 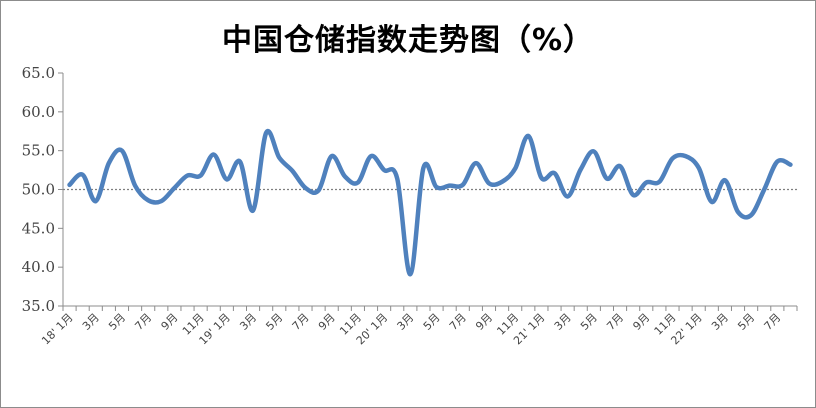 What do you see at coordinates (38, 151) in the screenshot?
I see `y-tick-label: 55.0` at bounding box center [38, 151].